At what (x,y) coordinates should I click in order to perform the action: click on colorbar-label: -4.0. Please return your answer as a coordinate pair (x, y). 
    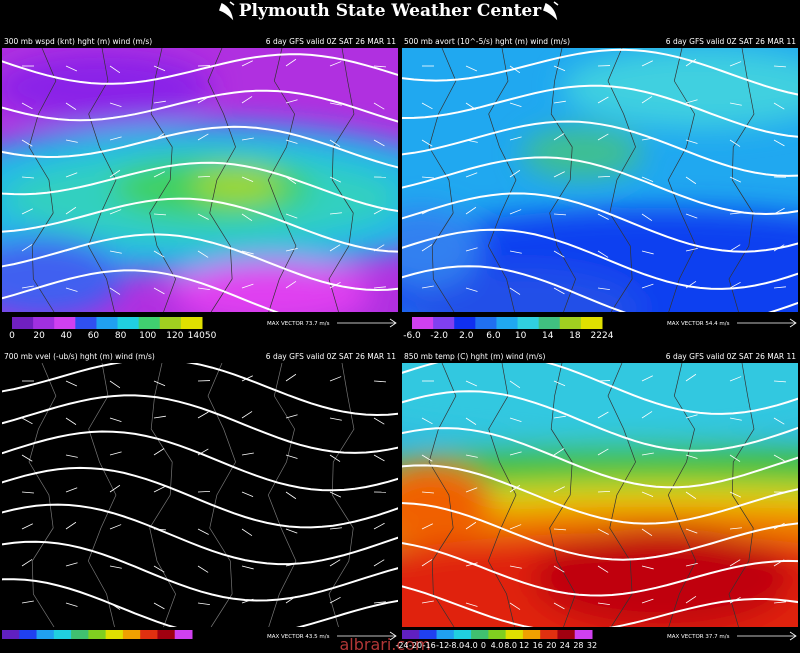
    Looking at the image, I should click on (470, 645).